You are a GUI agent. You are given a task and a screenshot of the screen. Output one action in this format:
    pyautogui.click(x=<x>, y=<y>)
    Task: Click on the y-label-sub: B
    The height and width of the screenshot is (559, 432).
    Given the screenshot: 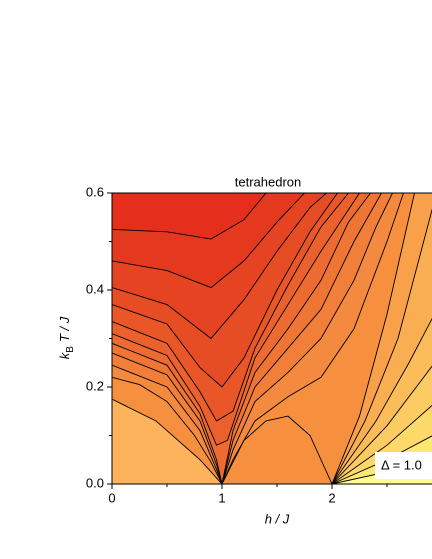 What is the action you would take?
    pyautogui.click(x=70, y=349)
    